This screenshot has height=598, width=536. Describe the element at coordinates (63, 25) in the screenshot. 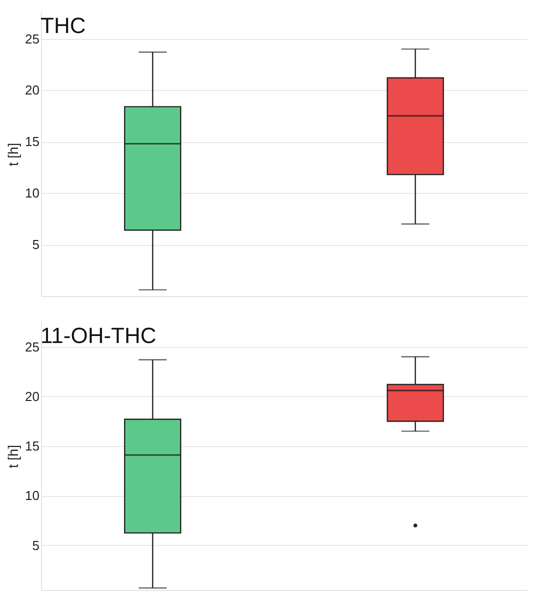

I see `chart-title: THC` at that location.